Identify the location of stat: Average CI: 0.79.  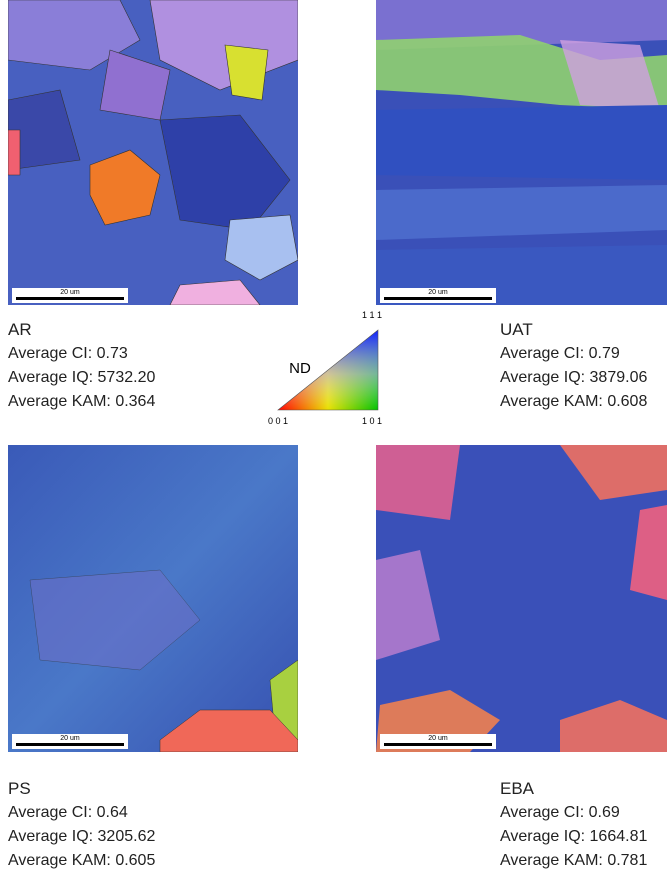
(560, 353).